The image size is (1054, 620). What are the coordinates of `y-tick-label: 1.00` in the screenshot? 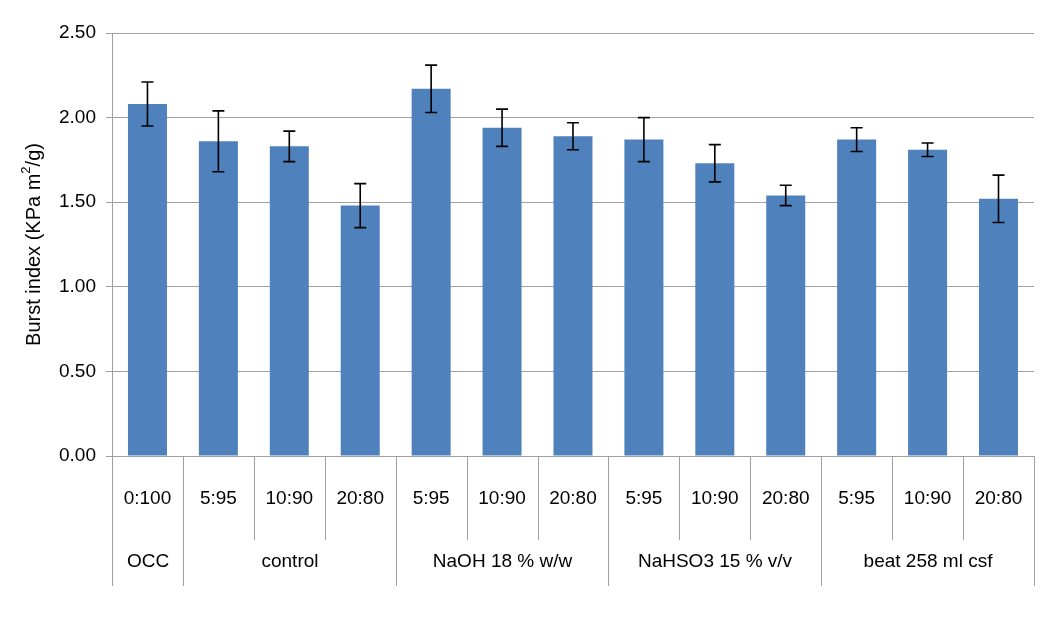 It's located at (77, 286).